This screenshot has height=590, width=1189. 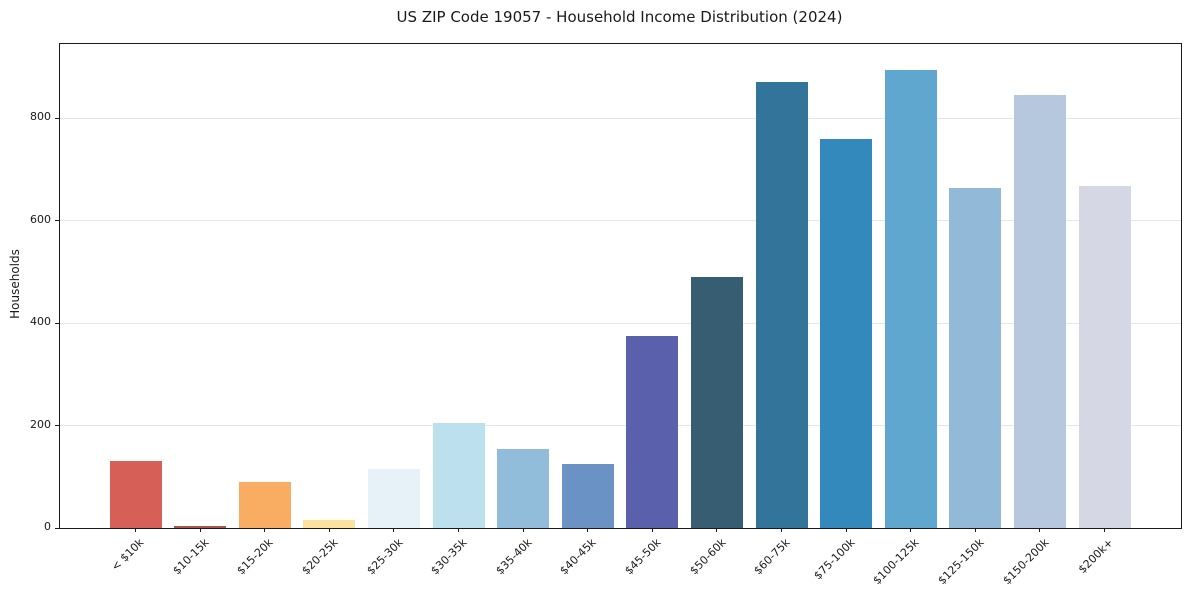 I want to click on x-tick-label: $30-35k, so click(x=449, y=557).